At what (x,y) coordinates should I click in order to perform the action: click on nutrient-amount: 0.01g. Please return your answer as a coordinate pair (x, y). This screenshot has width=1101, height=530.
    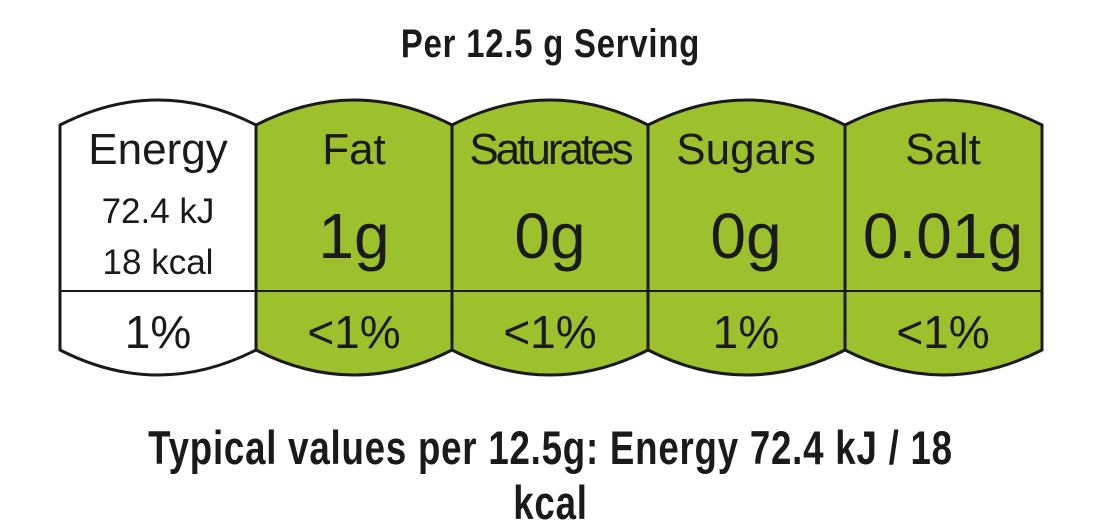
    Looking at the image, I should click on (943, 236).